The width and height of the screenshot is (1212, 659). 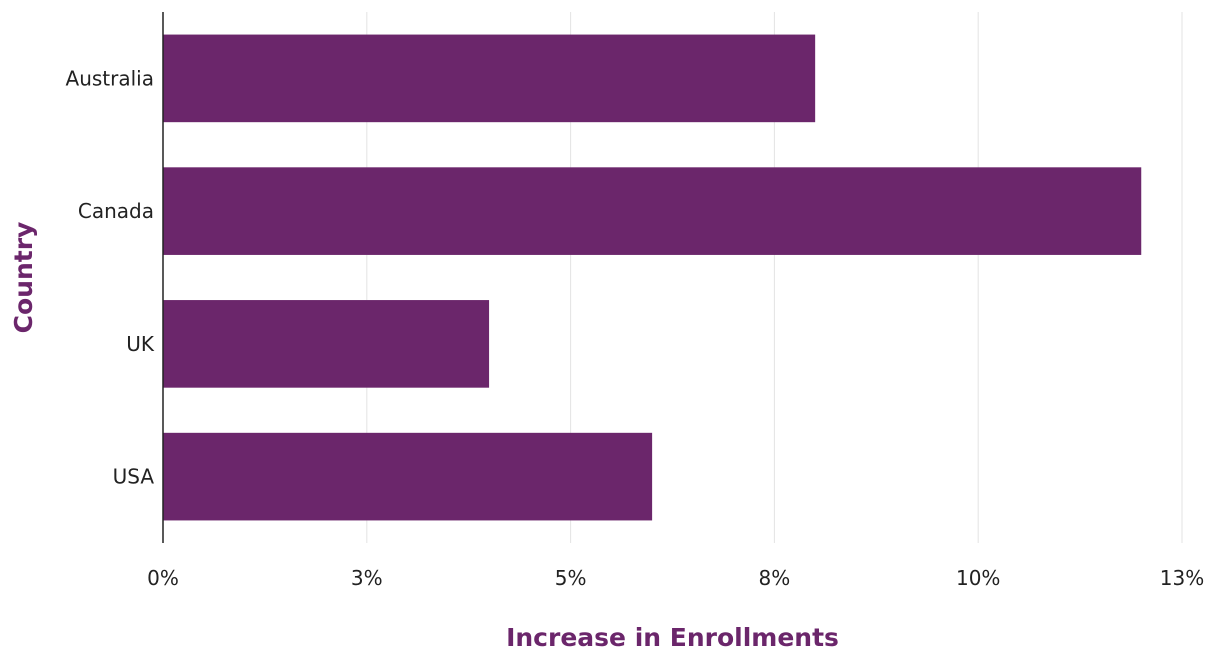 I want to click on bar-australia, so click(x=489, y=78).